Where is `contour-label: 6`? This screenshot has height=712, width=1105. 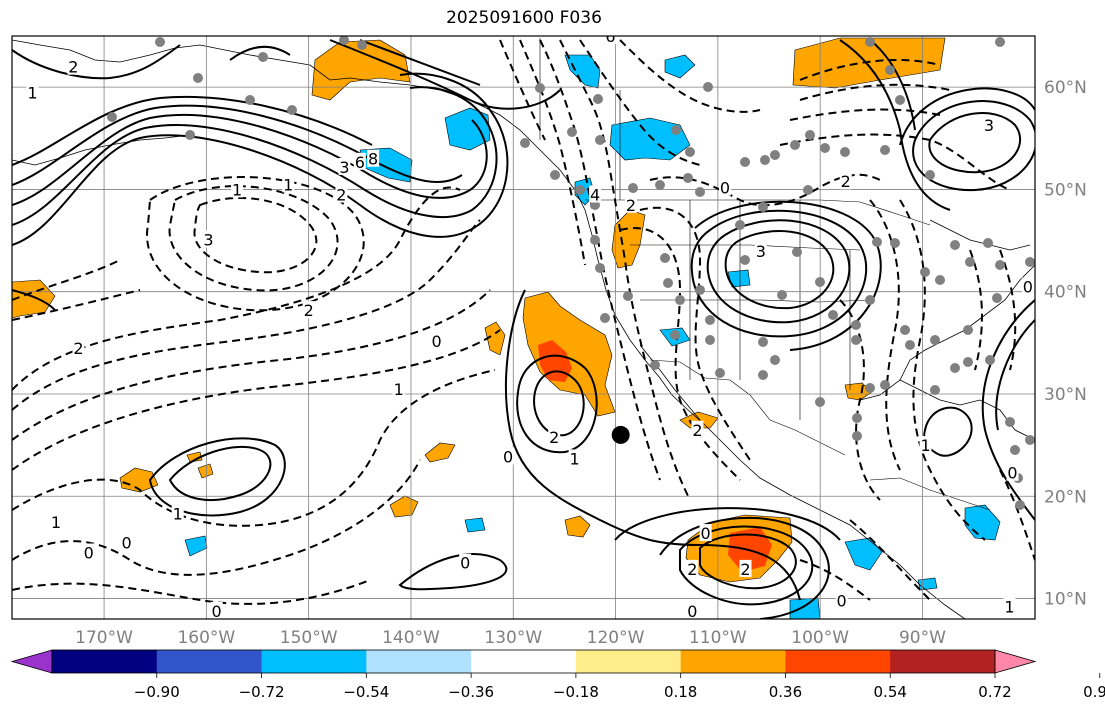
contour-label: 6 is located at coordinates (360, 162).